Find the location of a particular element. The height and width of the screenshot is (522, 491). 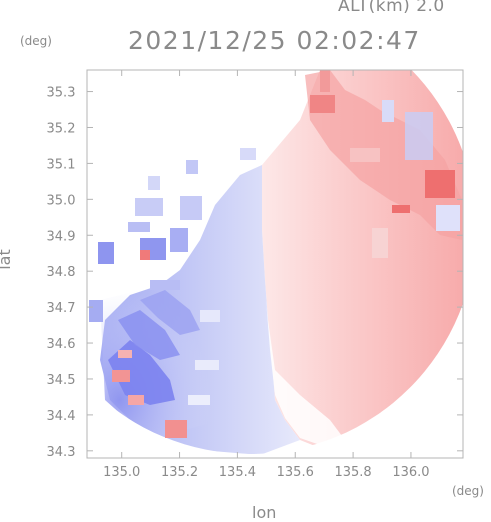

x-axis-unit: (deg) is located at coordinates (468, 491).